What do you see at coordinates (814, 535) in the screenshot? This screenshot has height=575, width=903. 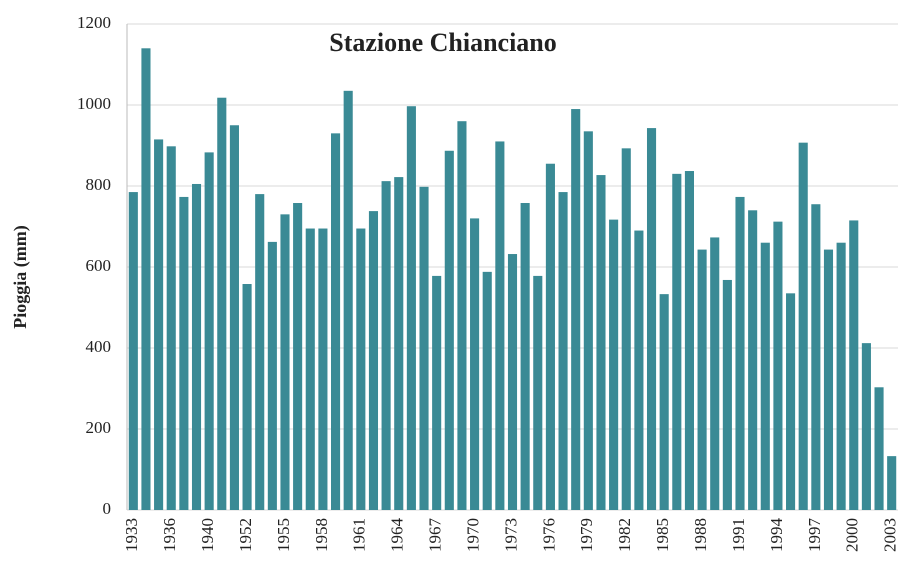 I see `x-tick-label: 1997` at bounding box center [814, 535].